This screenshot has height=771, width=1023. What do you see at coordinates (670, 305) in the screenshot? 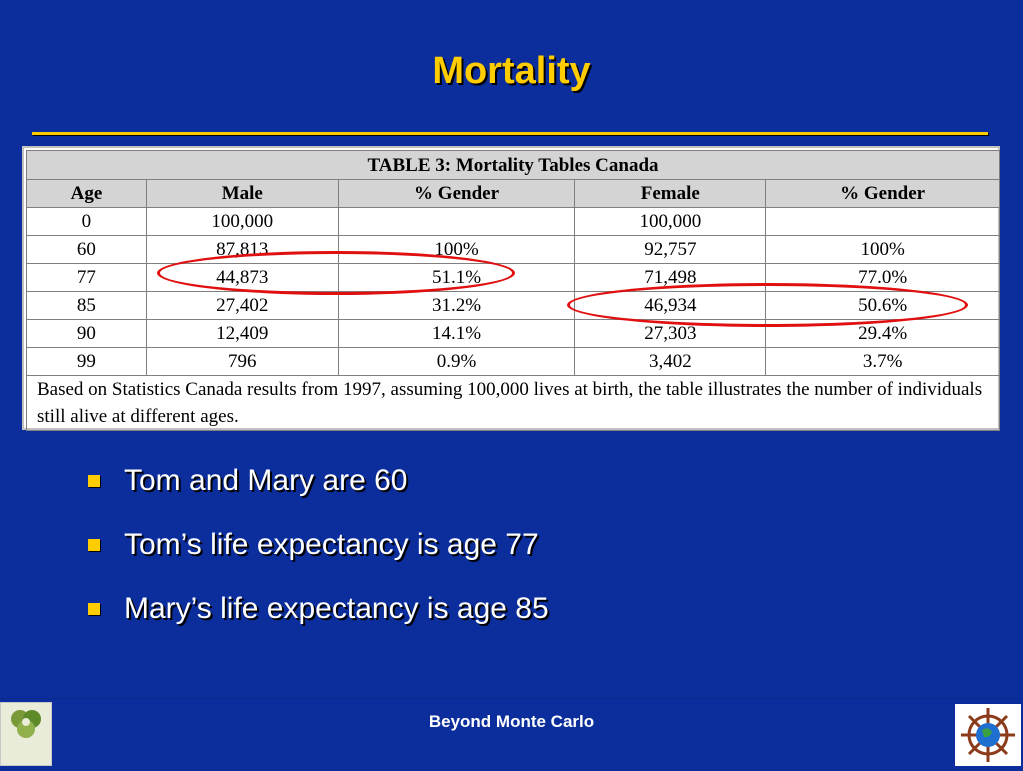
I see `cell-female: 46,934` at bounding box center [670, 305].